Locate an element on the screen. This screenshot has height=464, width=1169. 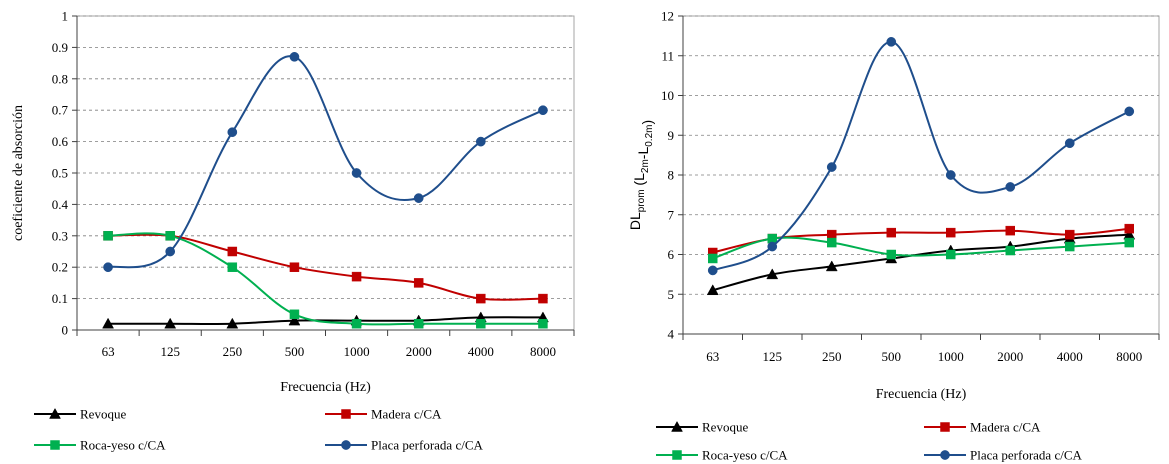
y-axis-title-part: DL is located at coordinates (635, 221).